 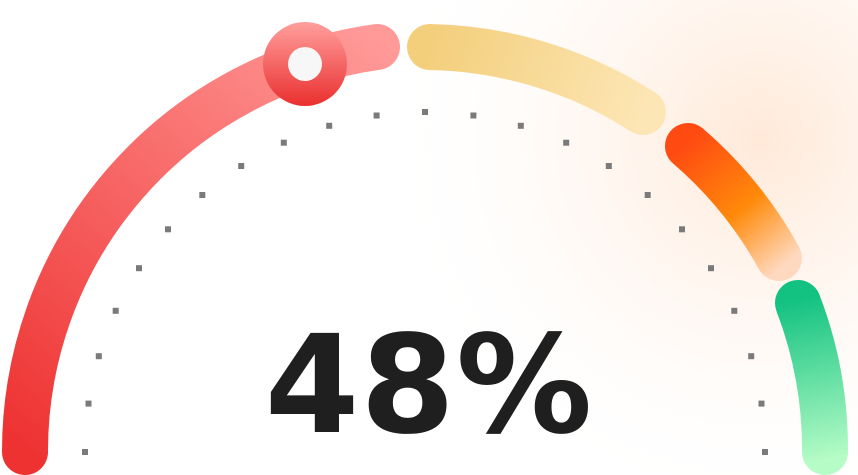 I want to click on gauge-knob, so click(x=305, y=64).